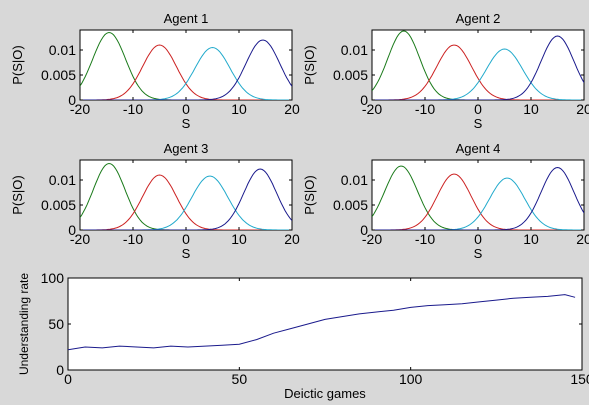 The image size is (589, 405). Describe the element at coordinates (186, 18) in the screenshot. I see `chart-title: Agent 1` at that location.